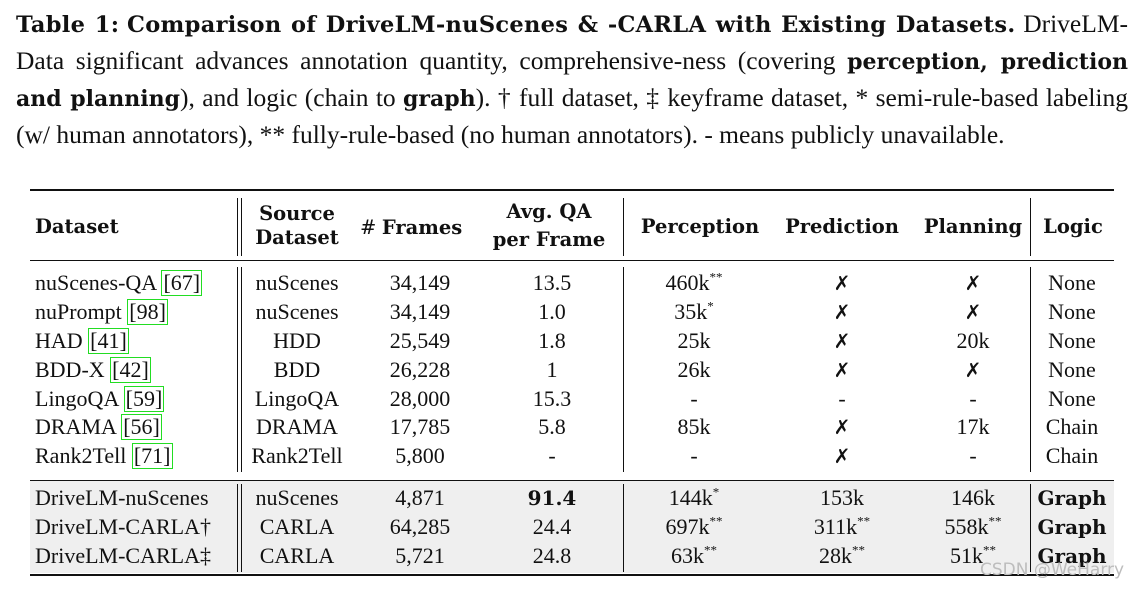 The width and height of the screenshot is (1147, 593). Describe the element at coordinates (572, 481) in the screenshot. I see `group-rule` at that location.